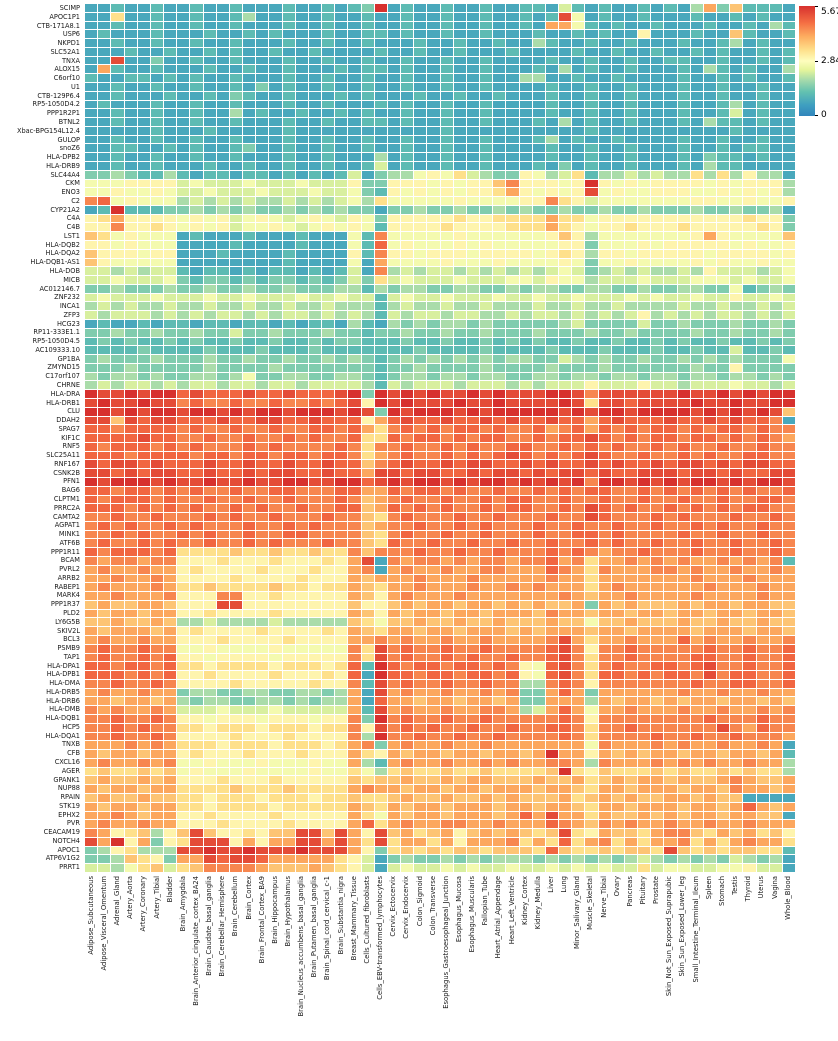  What do you see at coordinates (56, 104) in the screenshot?
I see `row-label: RP5-1050D4.2` at bounding box center [56, 104].